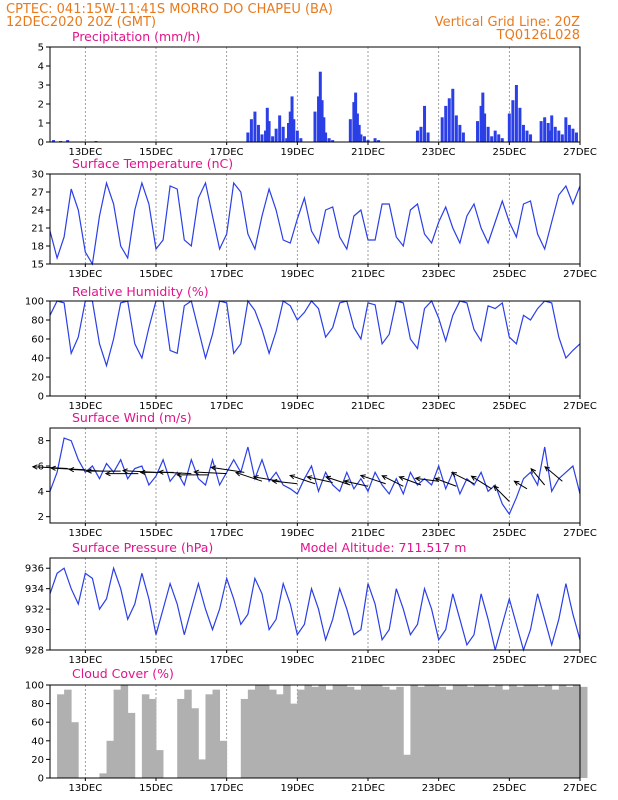 The image size is (618, 800). I want to click on pressure-ytick-label: 934, so click(34, 589).